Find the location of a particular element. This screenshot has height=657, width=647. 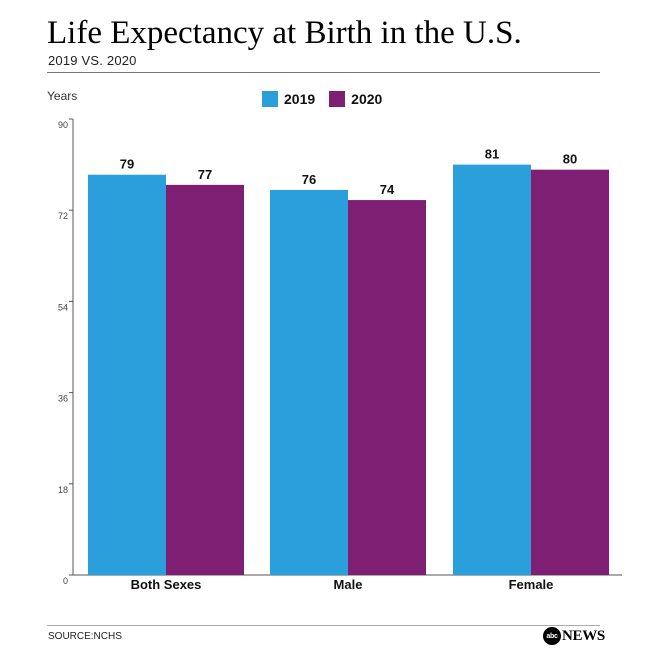

footer-divider is located at coordinates (323, 625).